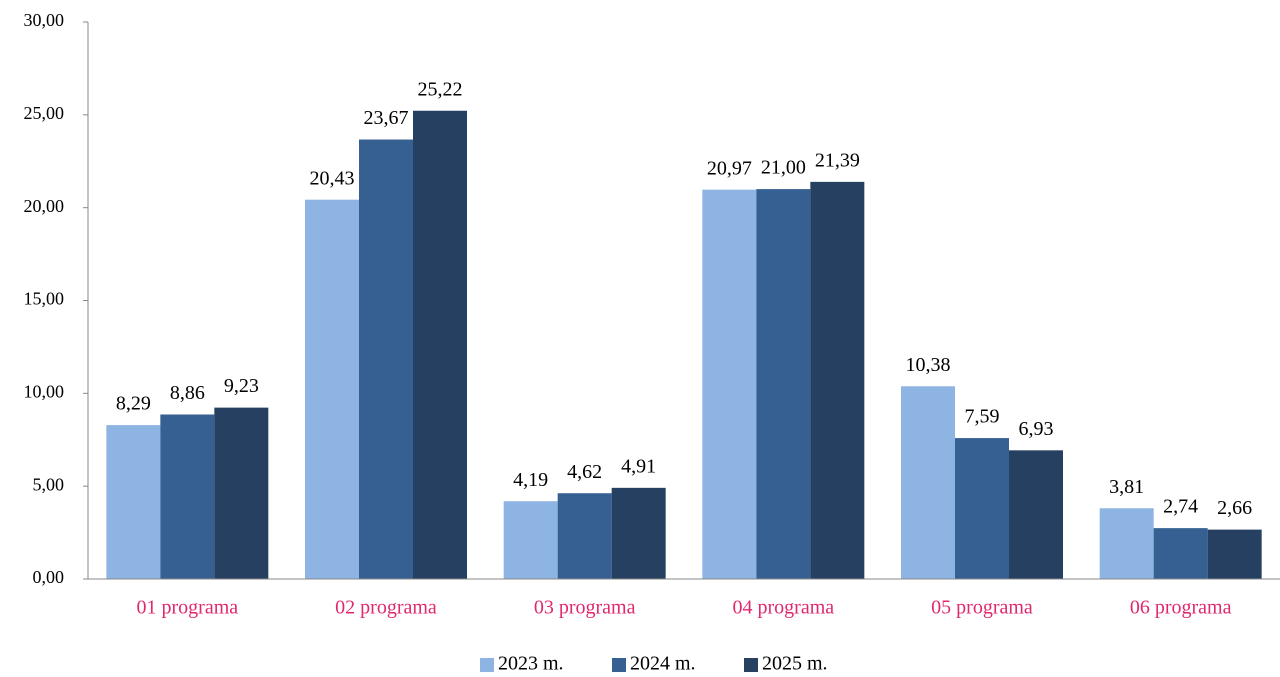  I want to click on x-tick-label: 01 programa, so click(188, 608).